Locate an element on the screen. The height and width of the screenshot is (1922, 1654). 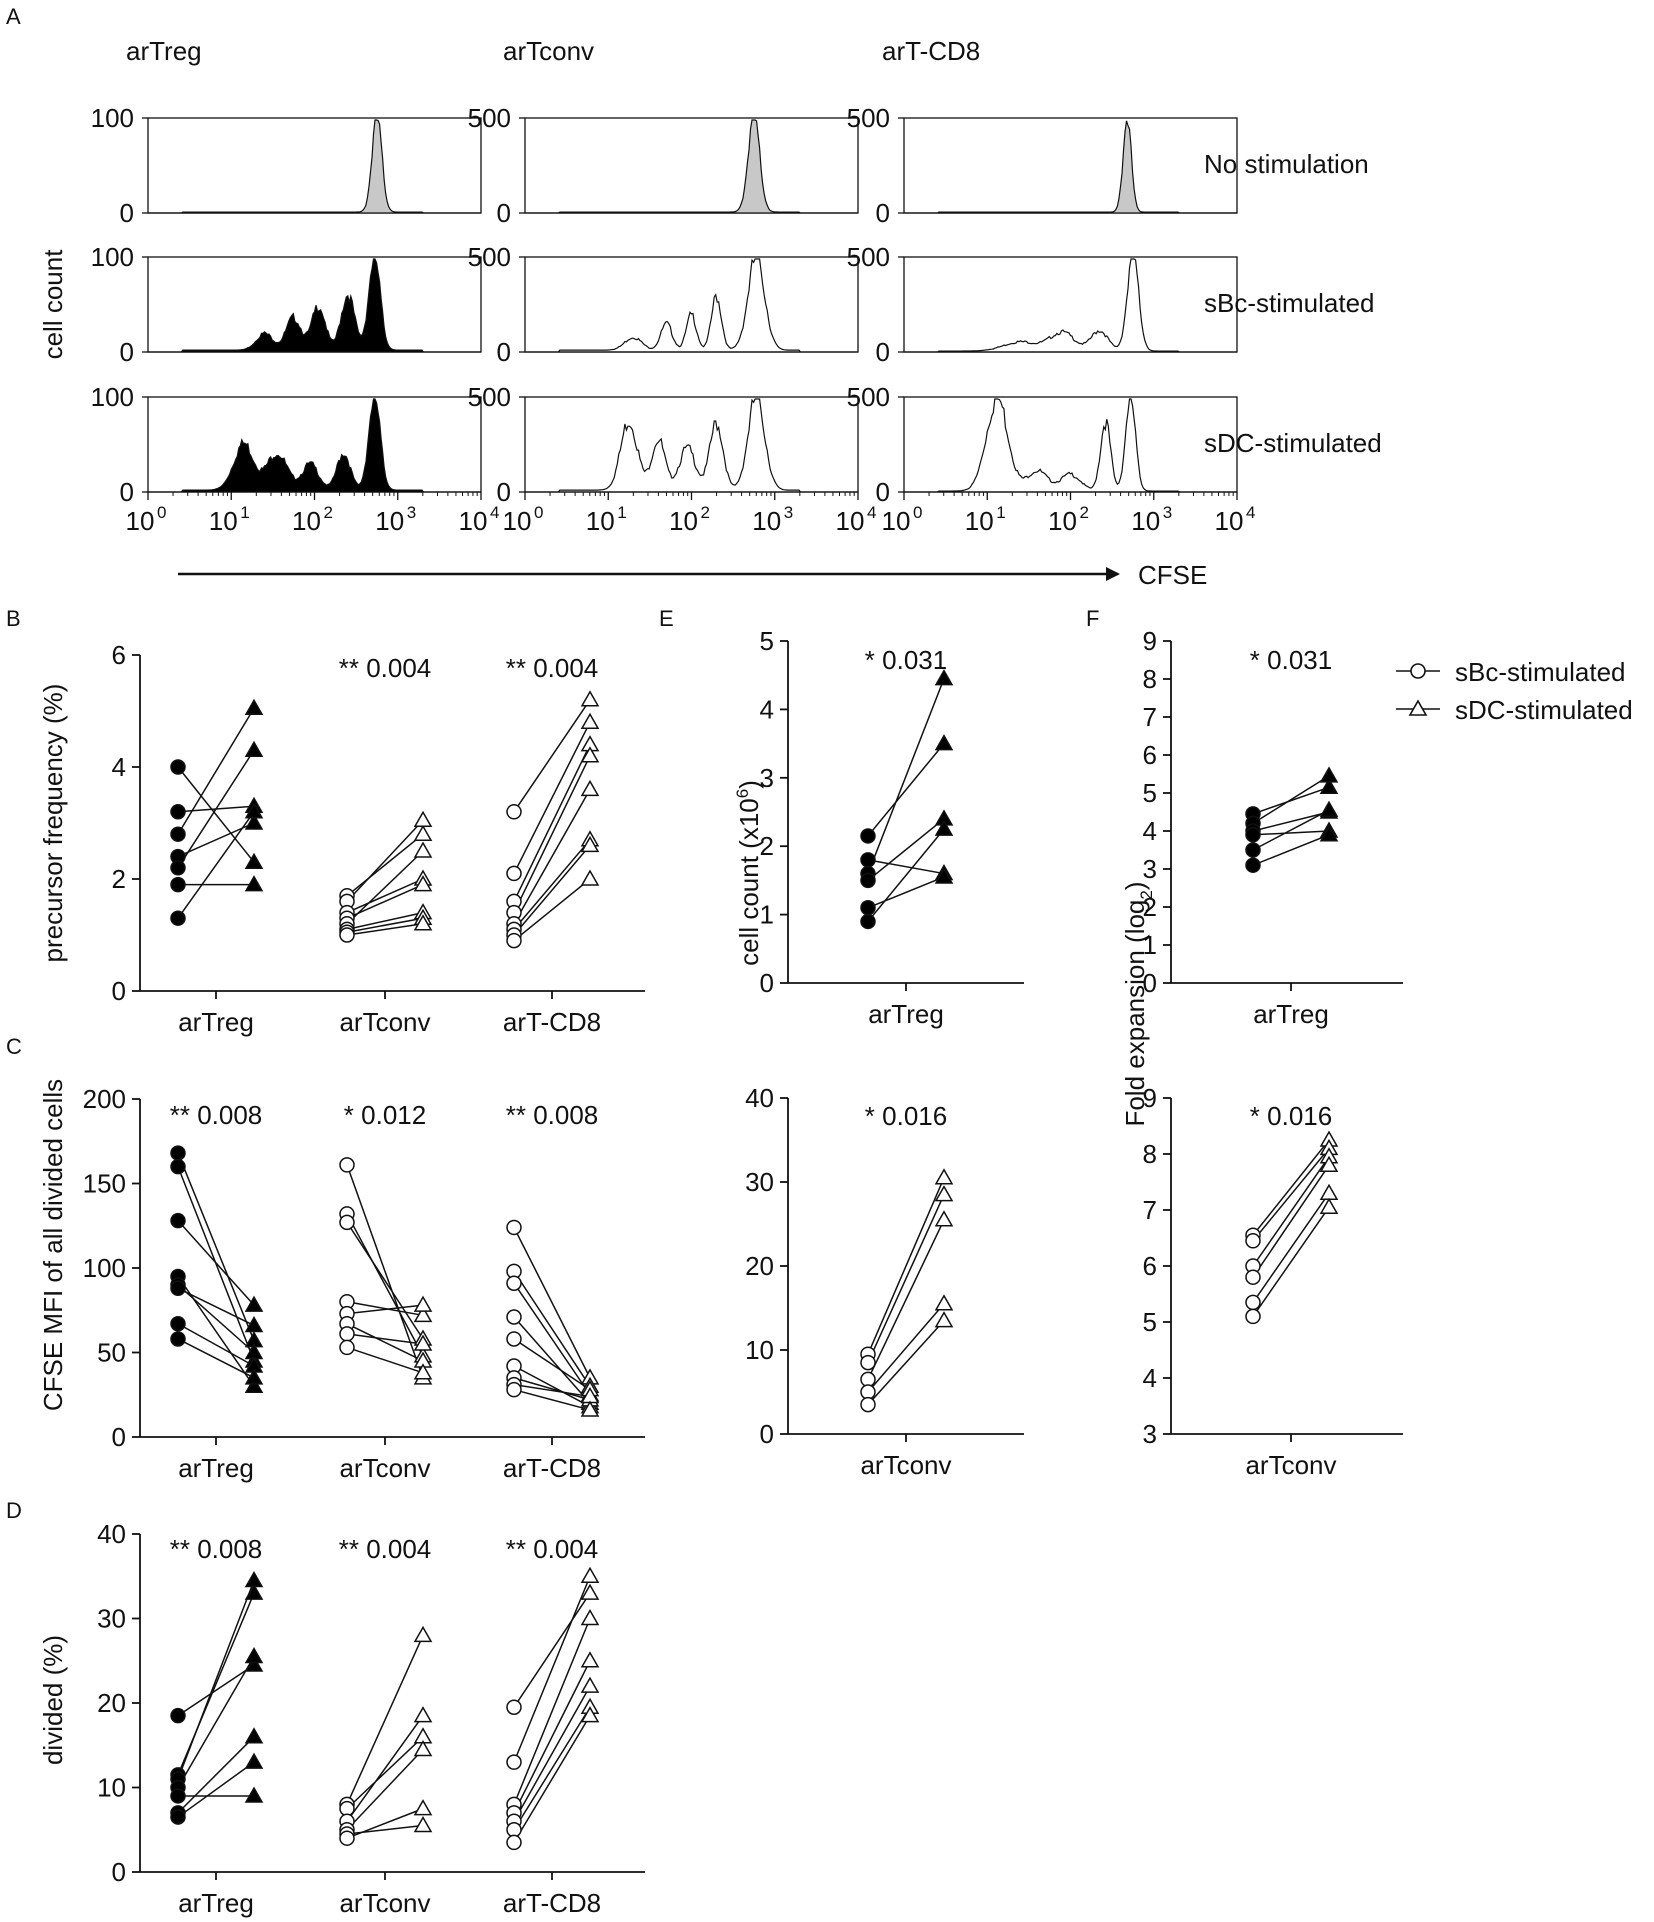
x-tick-label-artreg: arTreg is located at coordinates (906, 1014).